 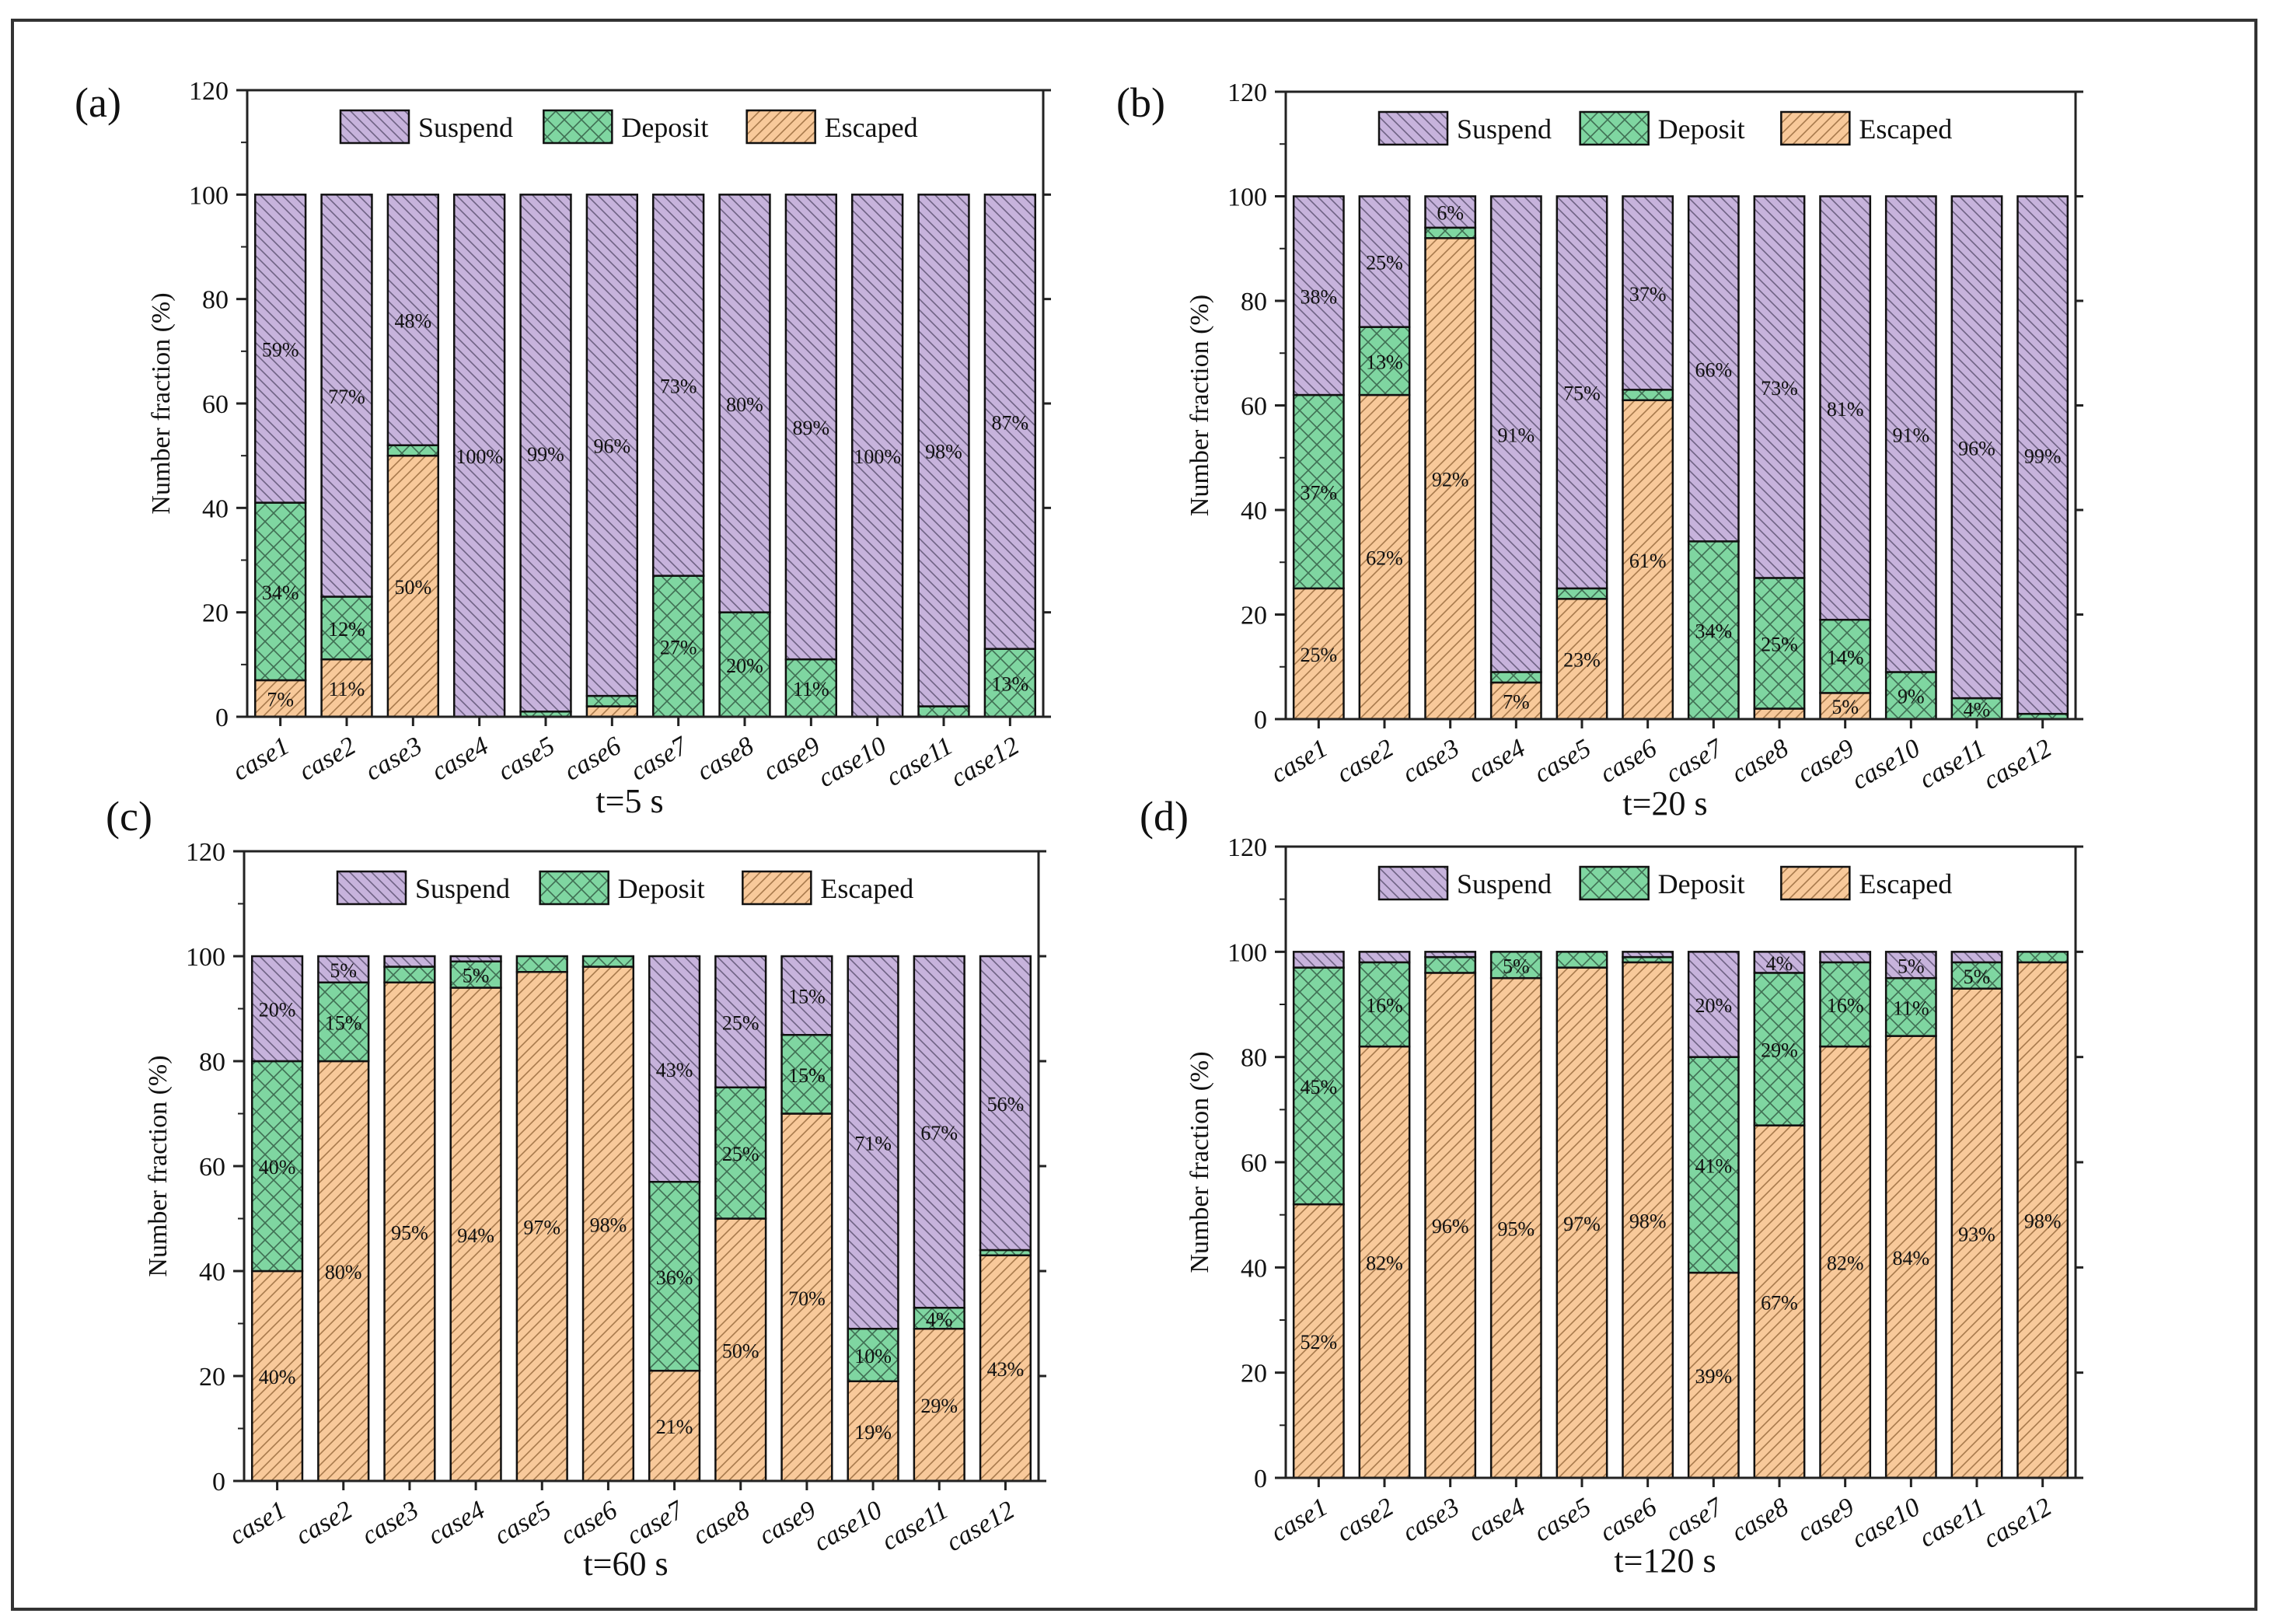 What do you see at coordinates (1164, 817) in the screenshot?
I see `panel-label: (d)` at bounding box center [1164, 817].